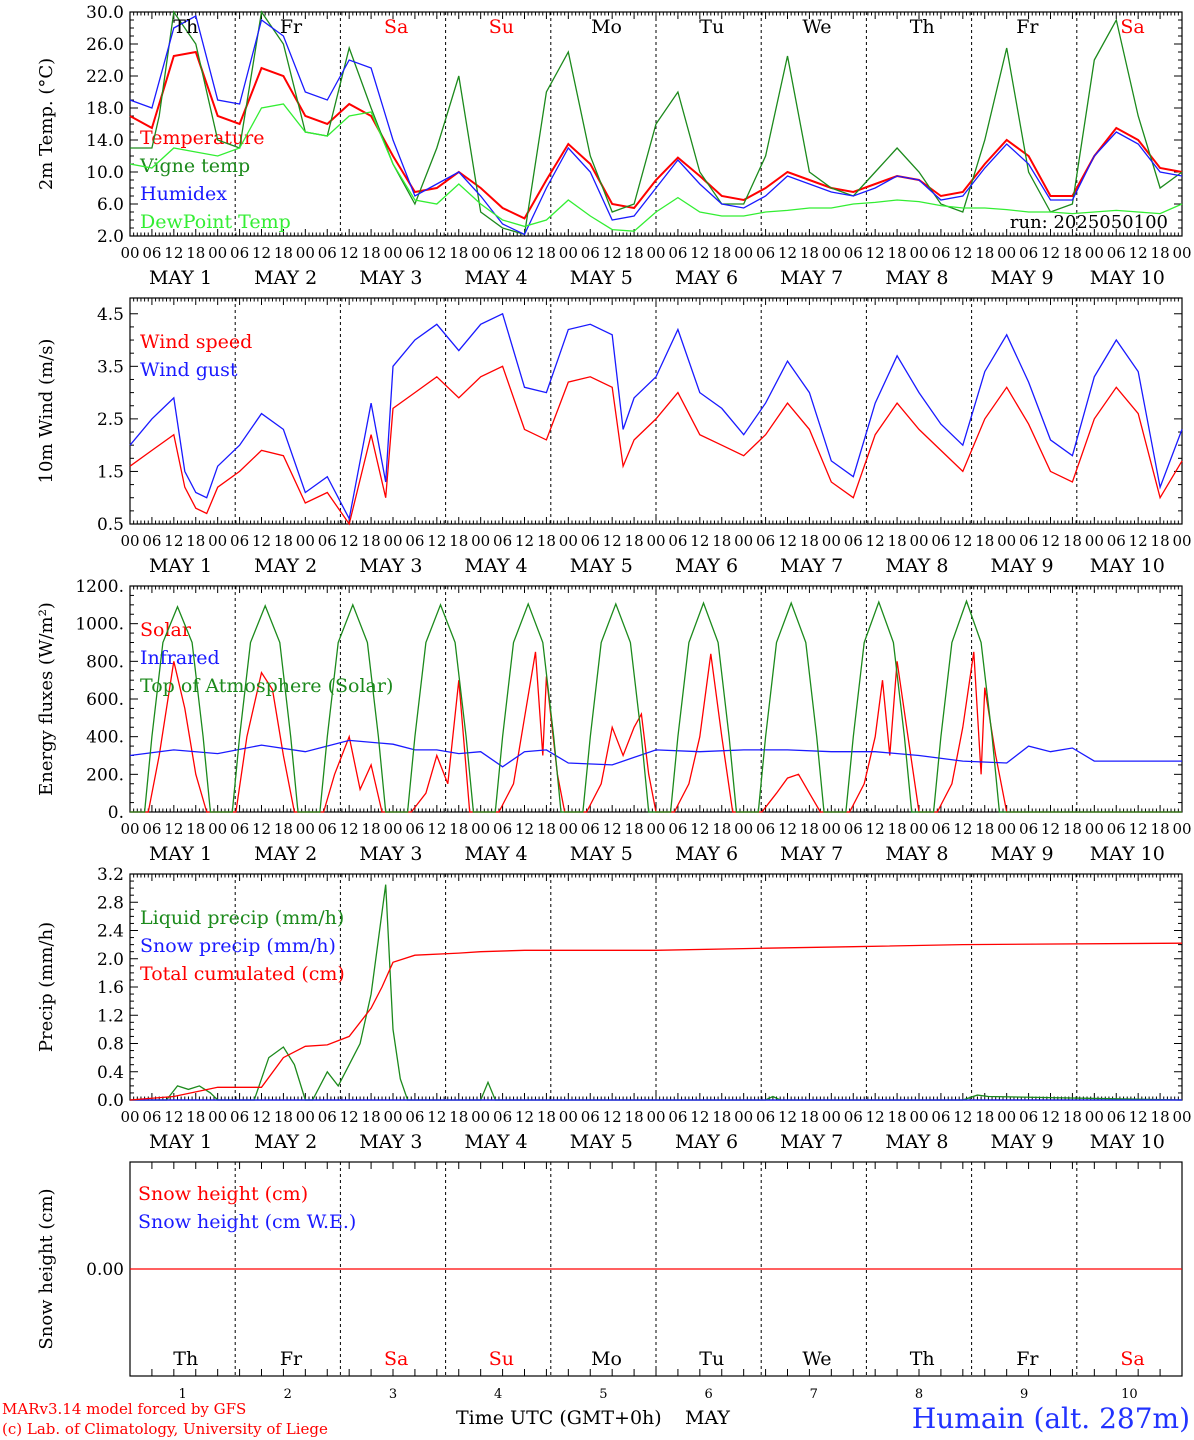 This screenshot has height=1440, width=1194. What do you see at coordinates (603, 1394) in the screenshot?
I see `day-number: 5` at bounding box center [603, 1394].